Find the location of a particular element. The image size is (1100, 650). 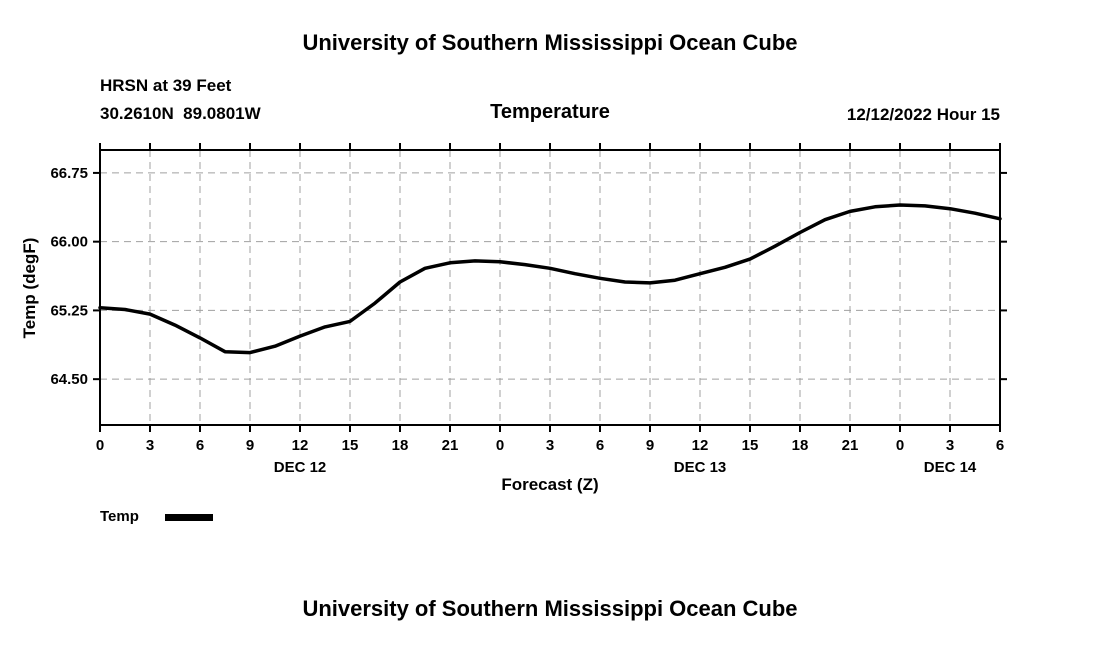

legend-line-swatch is located at coordinates (189, 517).